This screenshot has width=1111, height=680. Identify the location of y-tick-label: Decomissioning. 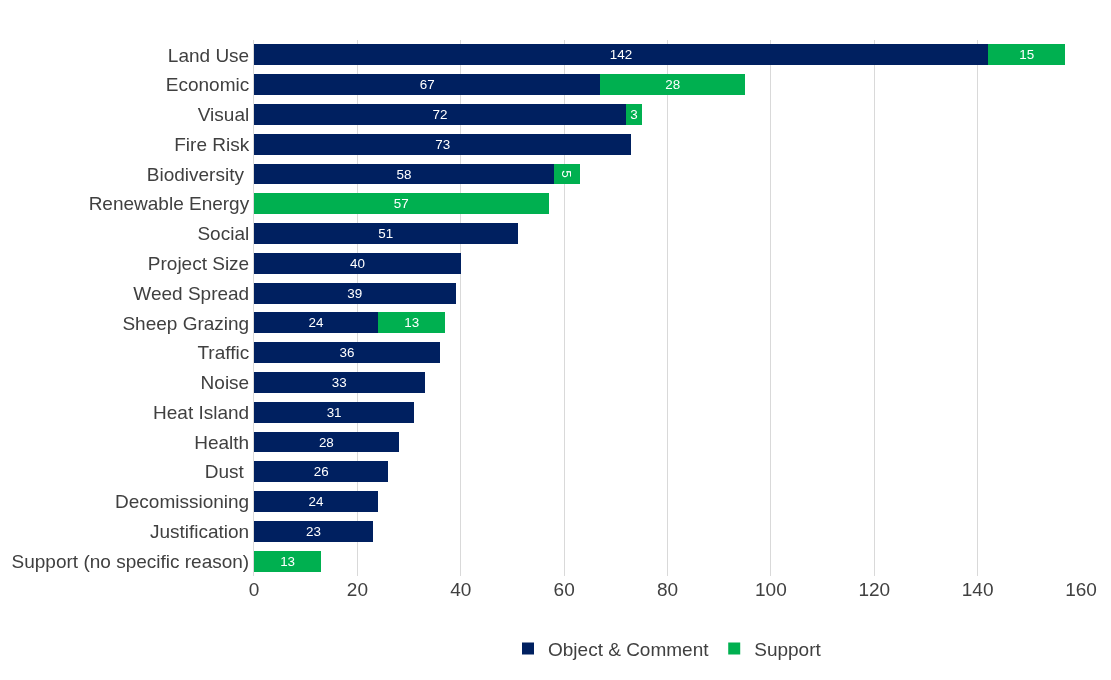
(182, 502).